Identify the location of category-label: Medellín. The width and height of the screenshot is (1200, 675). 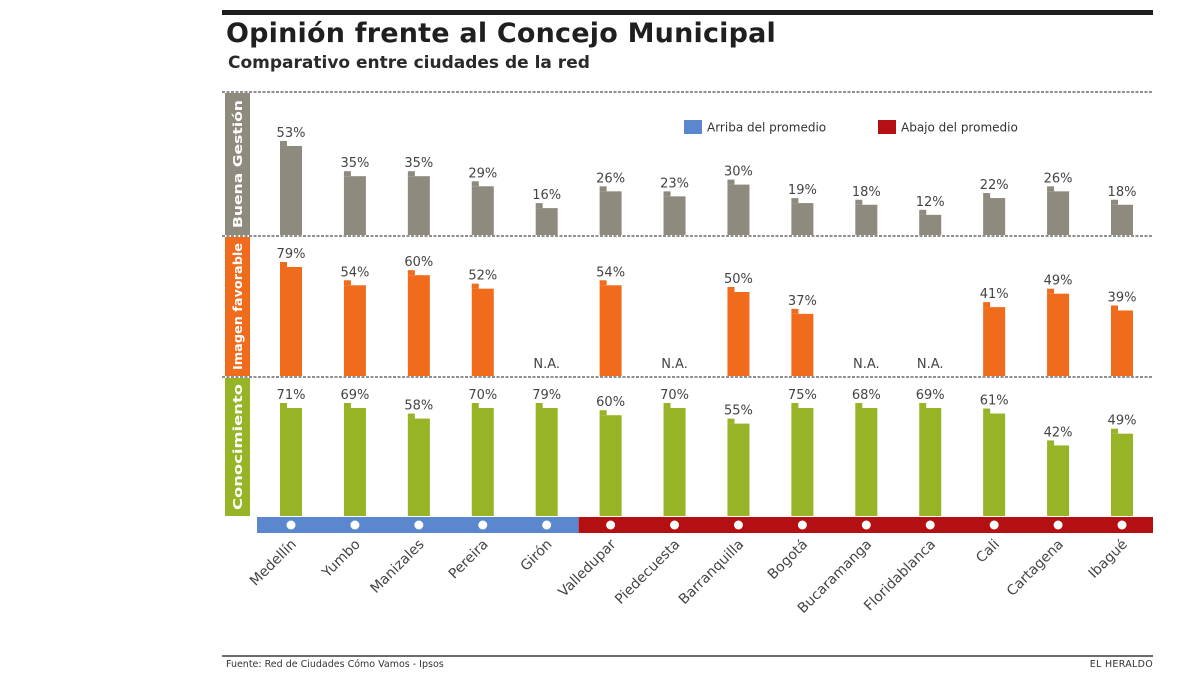
(273, 563).